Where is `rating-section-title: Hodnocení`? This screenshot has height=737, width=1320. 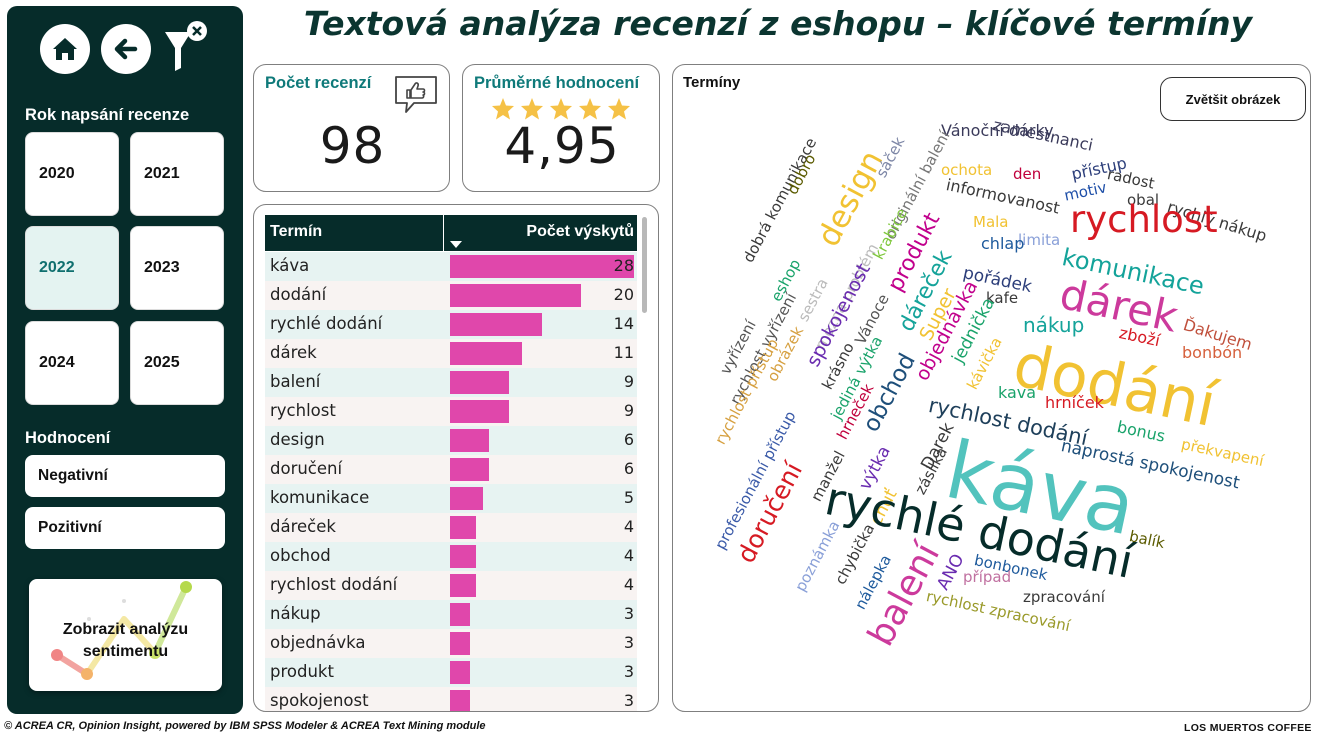
rating-section-title: Hodnocení is located at coordinates (68, 438).